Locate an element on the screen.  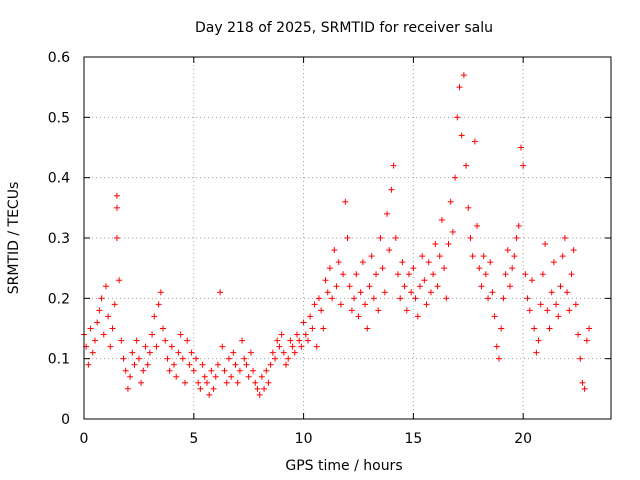
x-tick-label: 5 is located at coordinates (193, 439).